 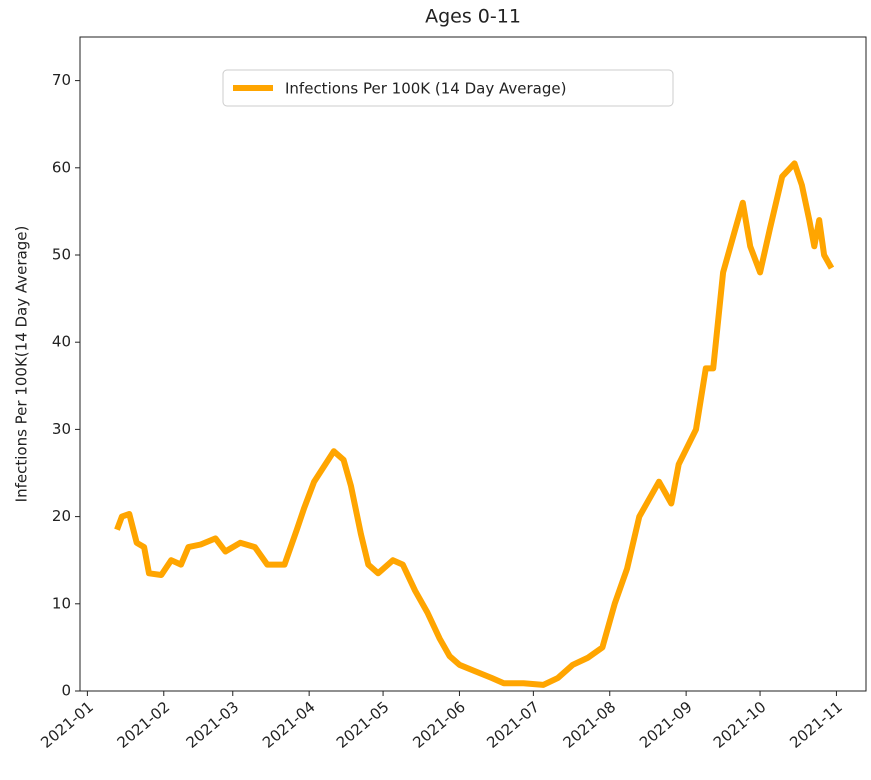 What do you see at coordinates (61, 167) in the screenshot?
I see `y-tick-label: 60` at bounding box center [61, 167].